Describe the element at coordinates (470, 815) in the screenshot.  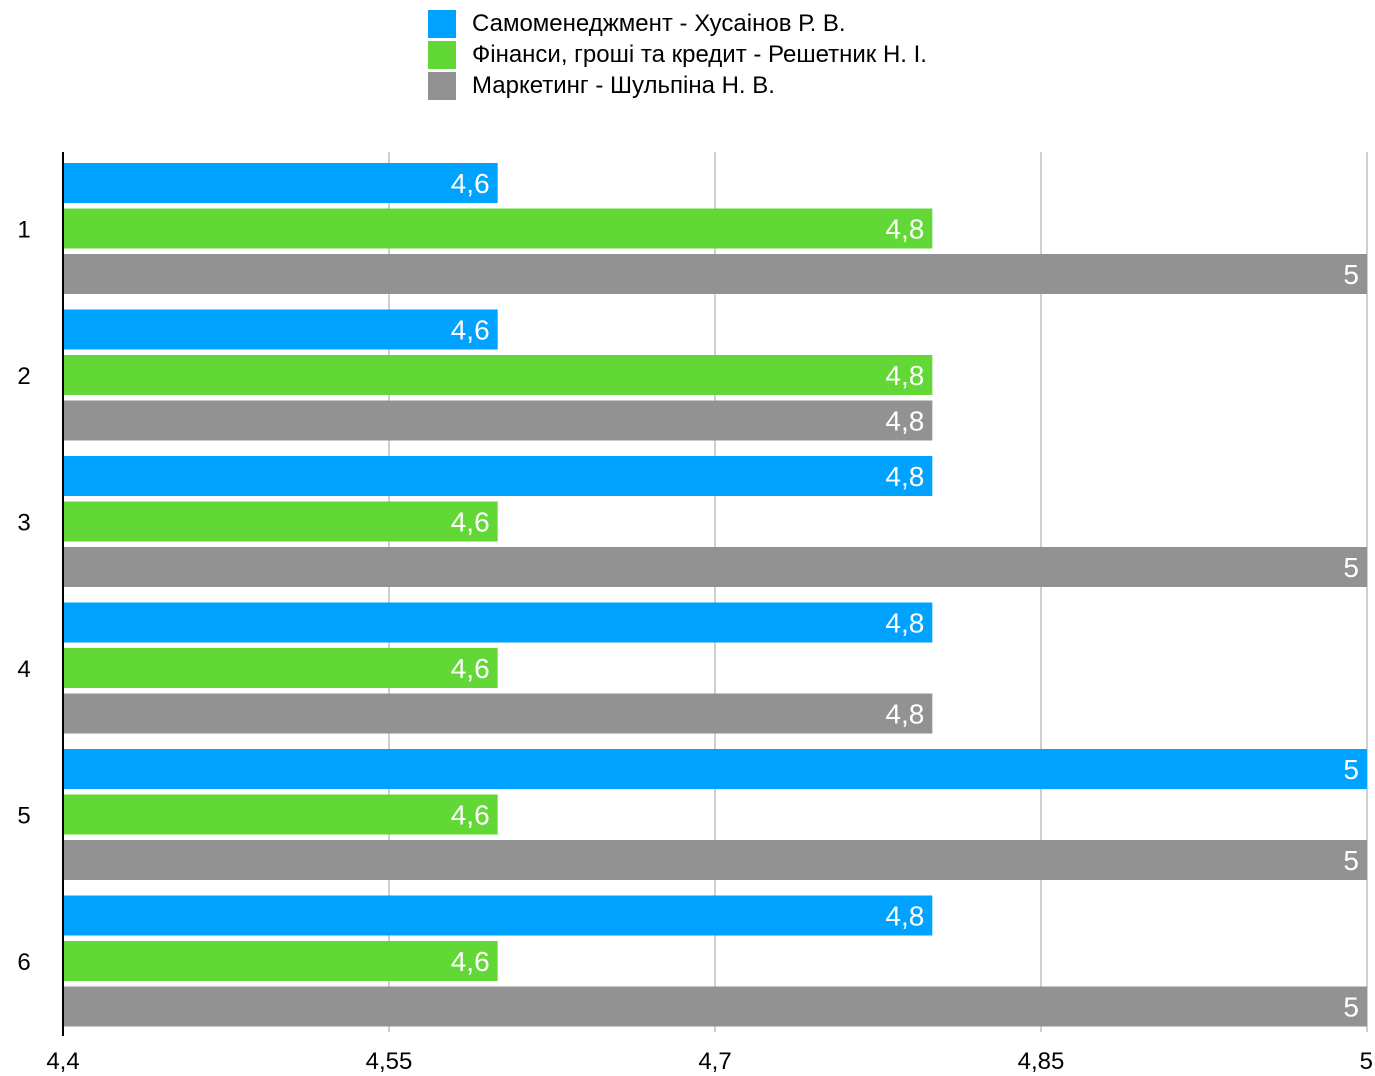
I see `bar-label-cat5-series2: 4,6` at that location.